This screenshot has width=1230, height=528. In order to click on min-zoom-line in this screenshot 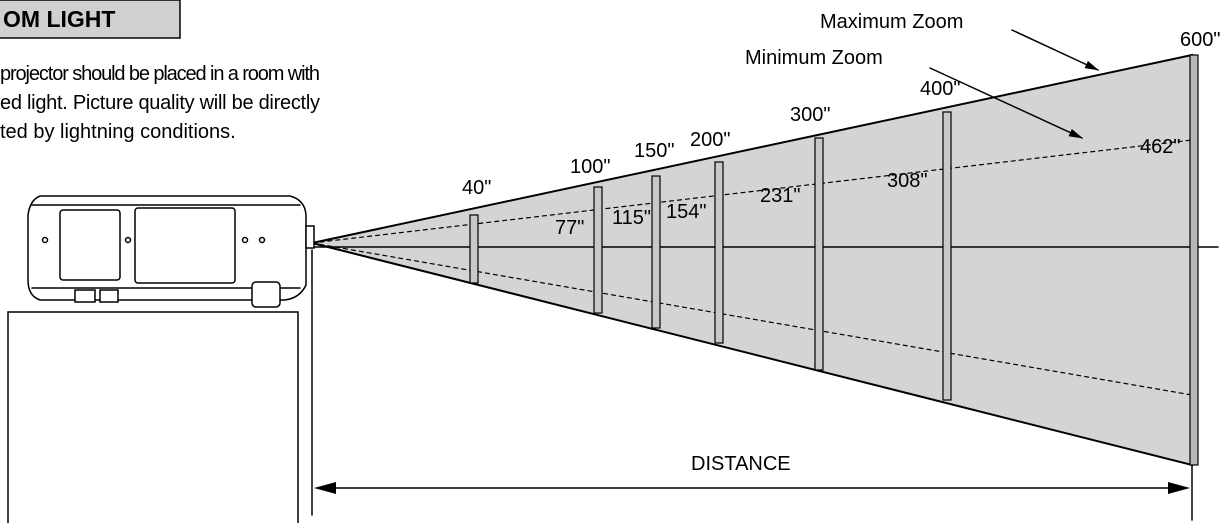, I will do `click(752, 191)`.